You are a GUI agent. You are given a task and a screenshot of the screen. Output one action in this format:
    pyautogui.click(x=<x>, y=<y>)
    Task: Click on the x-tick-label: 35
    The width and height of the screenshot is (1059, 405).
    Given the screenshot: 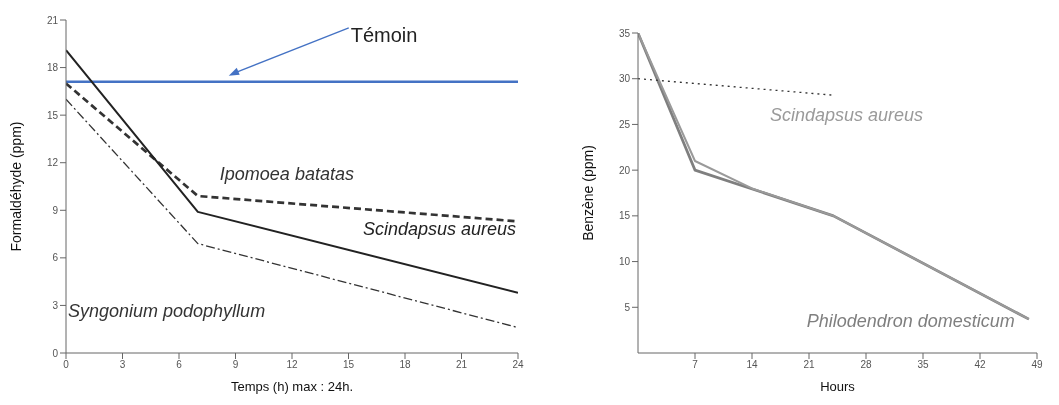 What is the action you would take?
    pyautogui.click(x=923, y=365)
    